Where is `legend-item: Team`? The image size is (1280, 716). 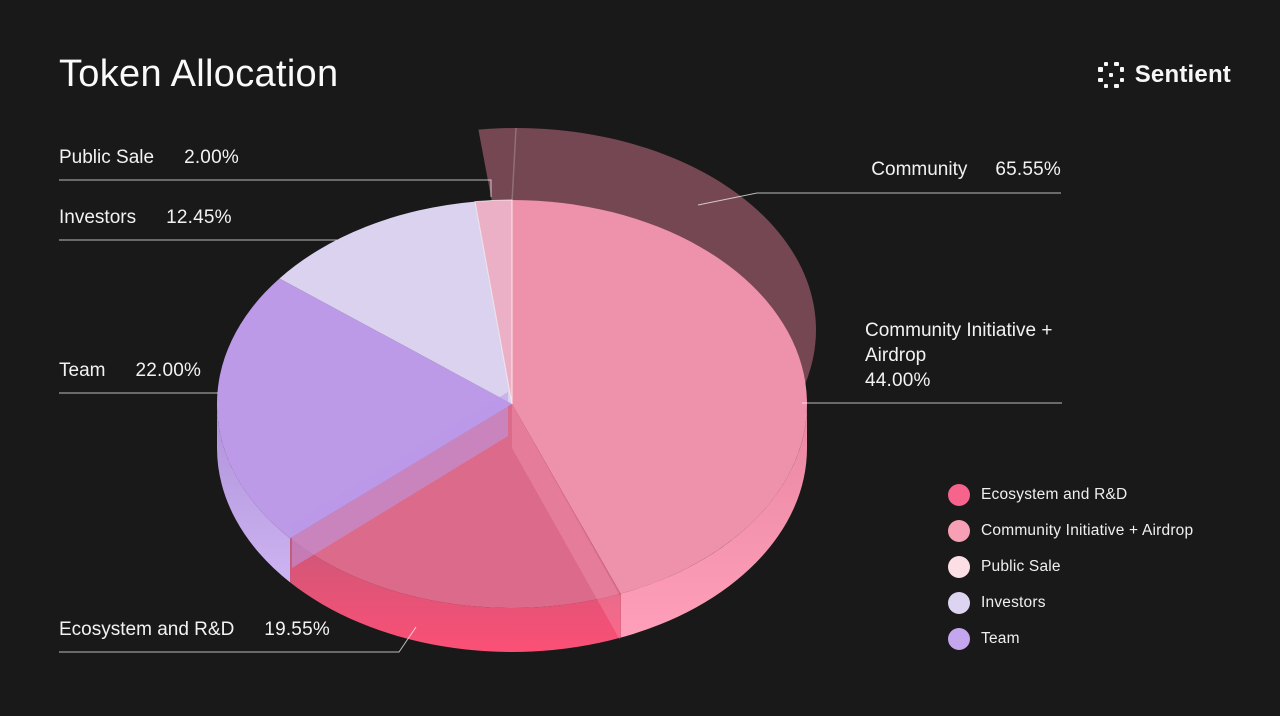
legend-item: Team is located at coordinates (1070, 639).